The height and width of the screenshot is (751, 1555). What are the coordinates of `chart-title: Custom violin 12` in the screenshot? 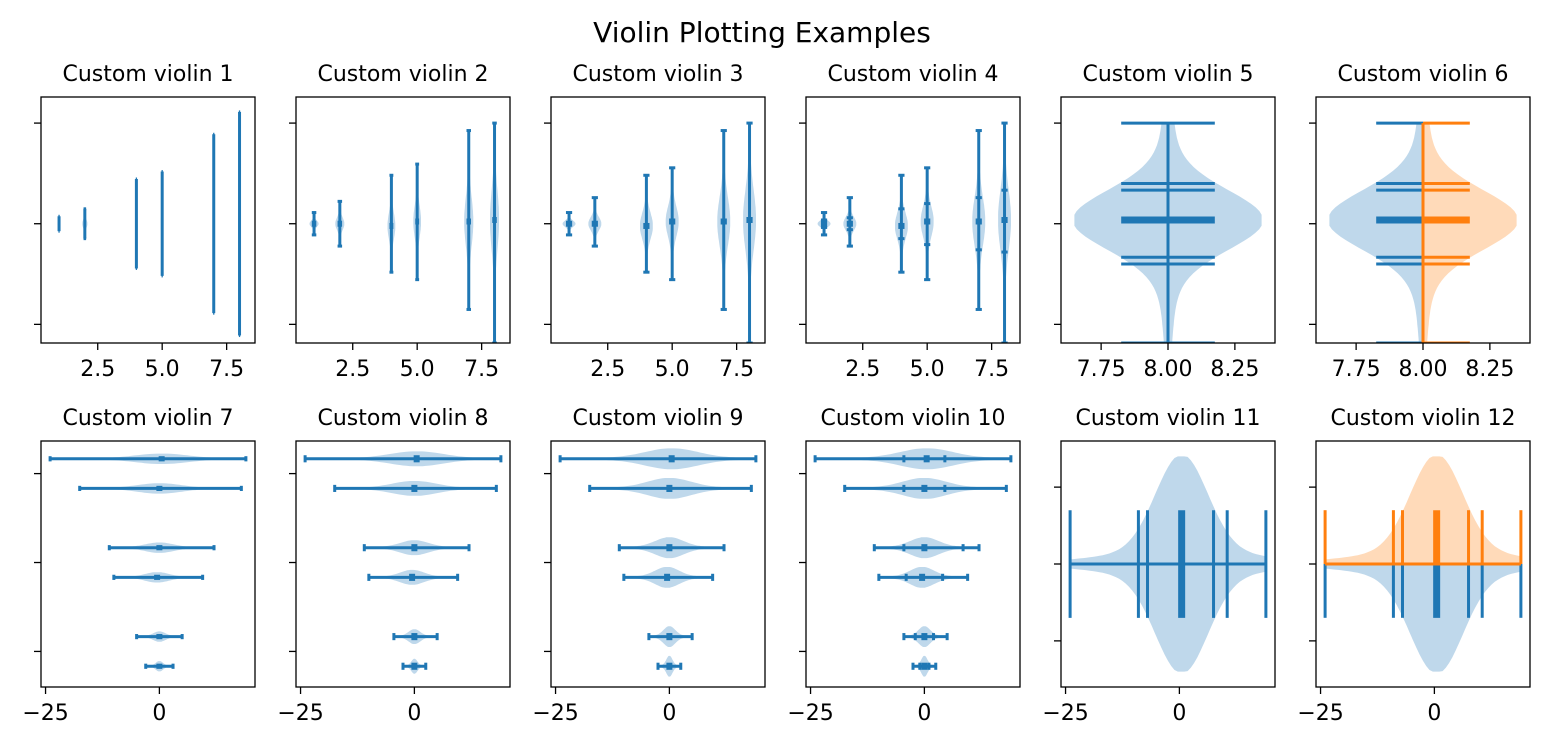 It's located at (1422, 418).